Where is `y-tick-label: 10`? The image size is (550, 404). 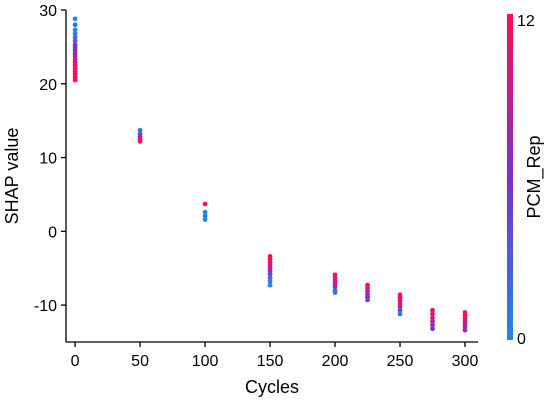
y-tick-label: 10 is located at coordinates (48, 159).